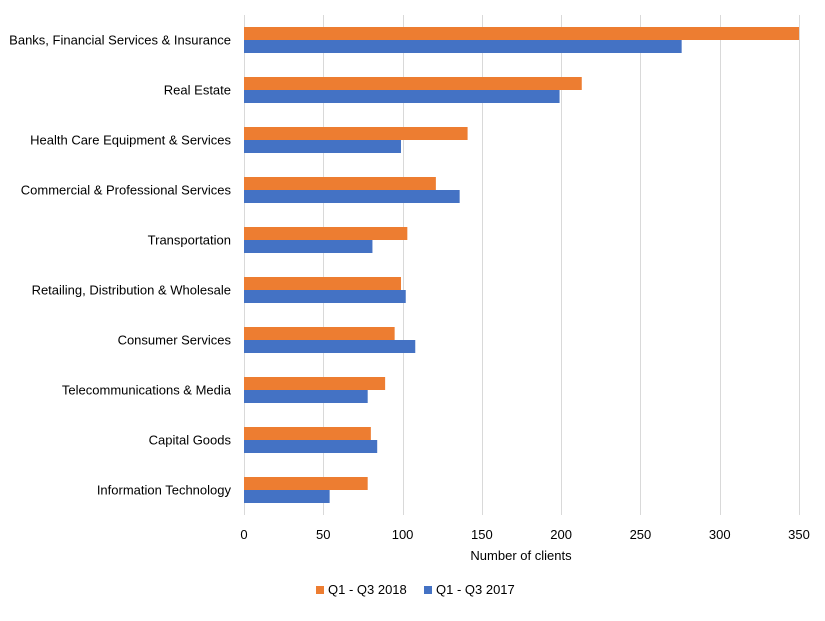  I want to click on x-tick-labels: 0 50 100 150 200 250 300 350, so click(524, 534).